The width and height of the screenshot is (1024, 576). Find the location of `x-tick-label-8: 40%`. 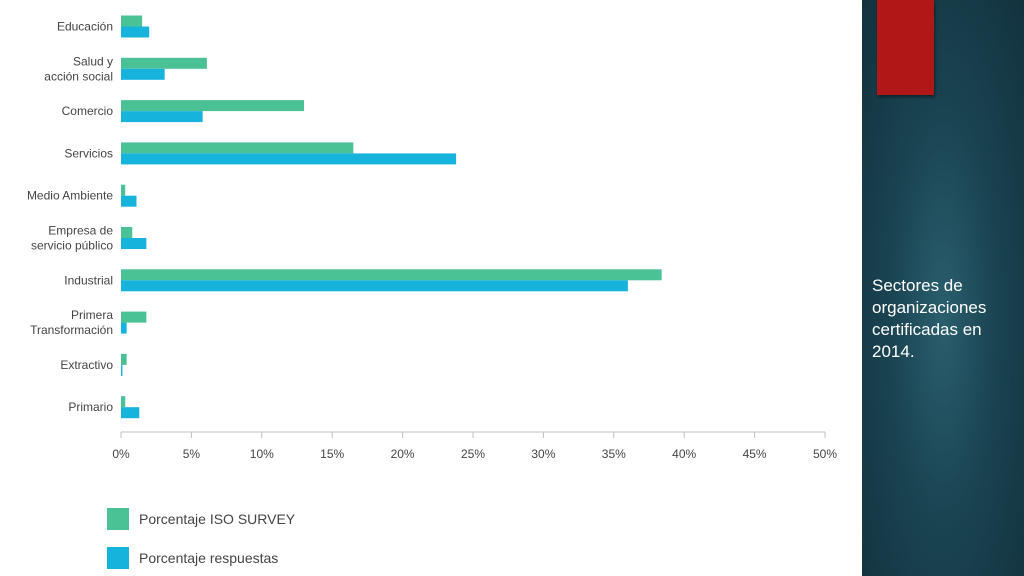

x-tick-label-8: 40% is located at coordinates (684, 454).